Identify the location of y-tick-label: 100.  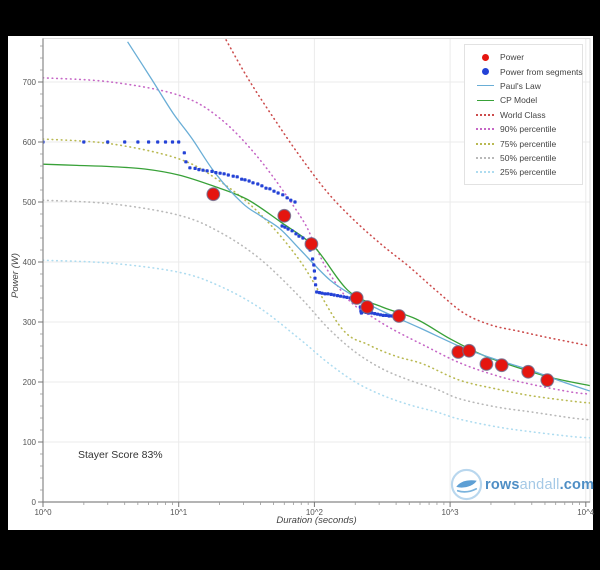
(30, 442).